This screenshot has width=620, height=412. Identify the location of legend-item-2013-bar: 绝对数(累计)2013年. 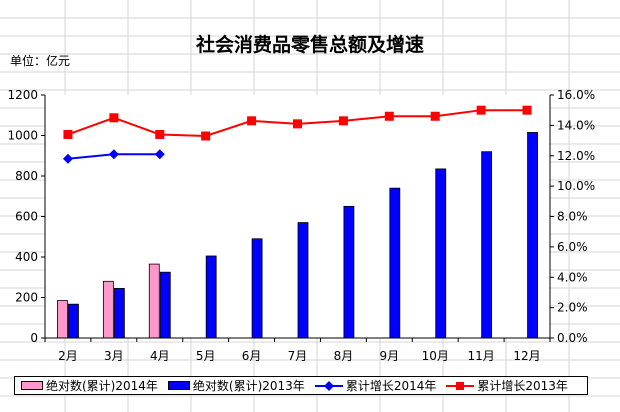
(236, 385).